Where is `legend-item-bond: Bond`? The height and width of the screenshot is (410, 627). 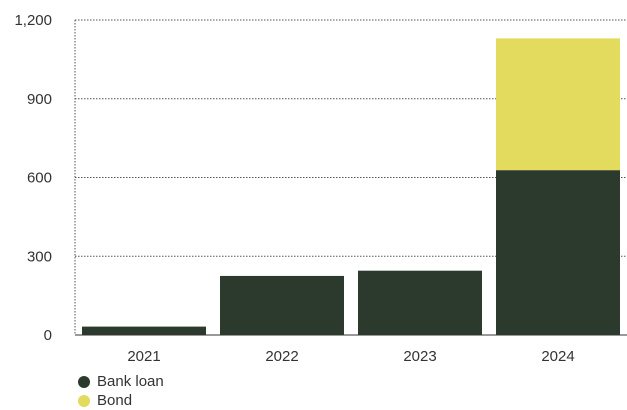 legend-item-bond: Bond is located at coordinates (121, 400).